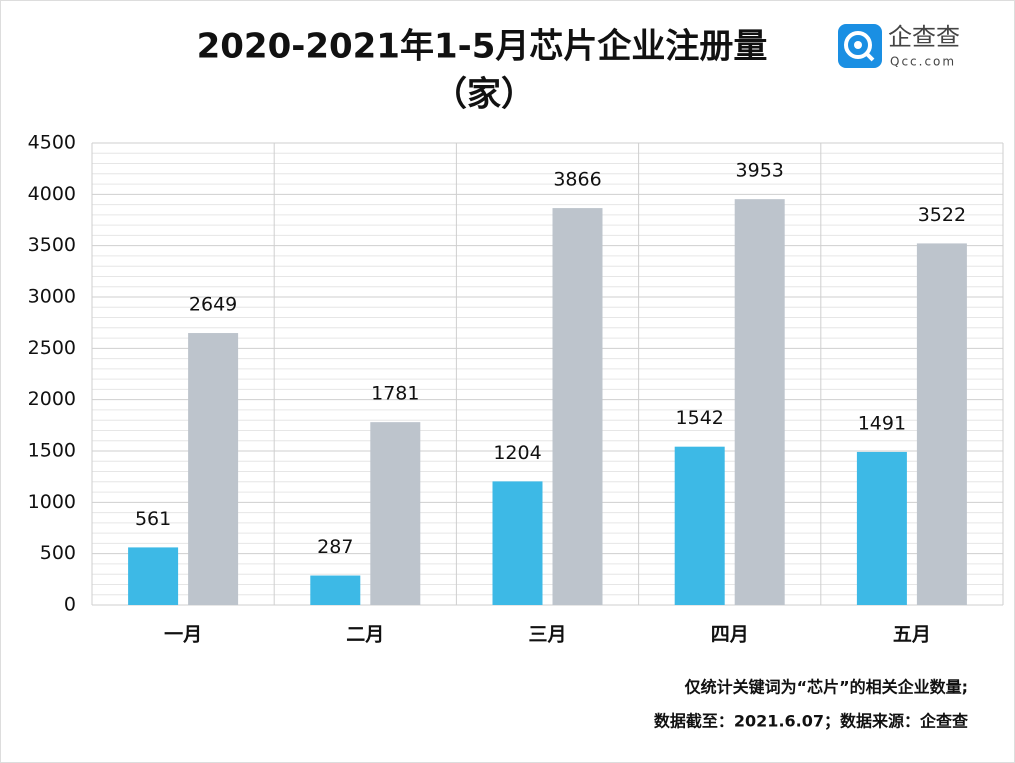  I want to click on y-tick-label: 3000, so click(52, 297).